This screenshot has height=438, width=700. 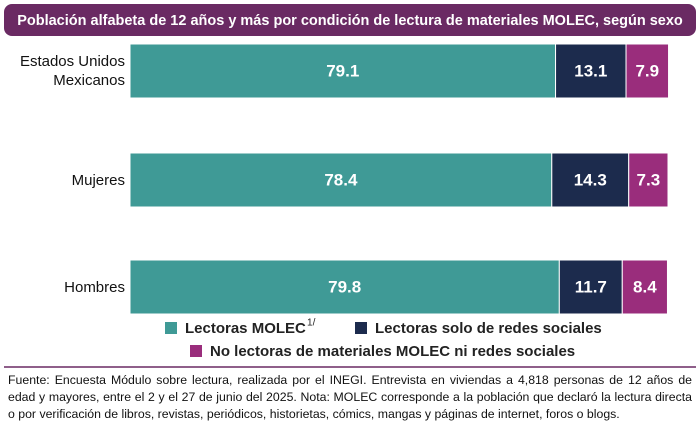 What do you see at coordinates (590, 70) in the screenshot?
I see `value-label: 13.1` at bounding box center [590, 70].